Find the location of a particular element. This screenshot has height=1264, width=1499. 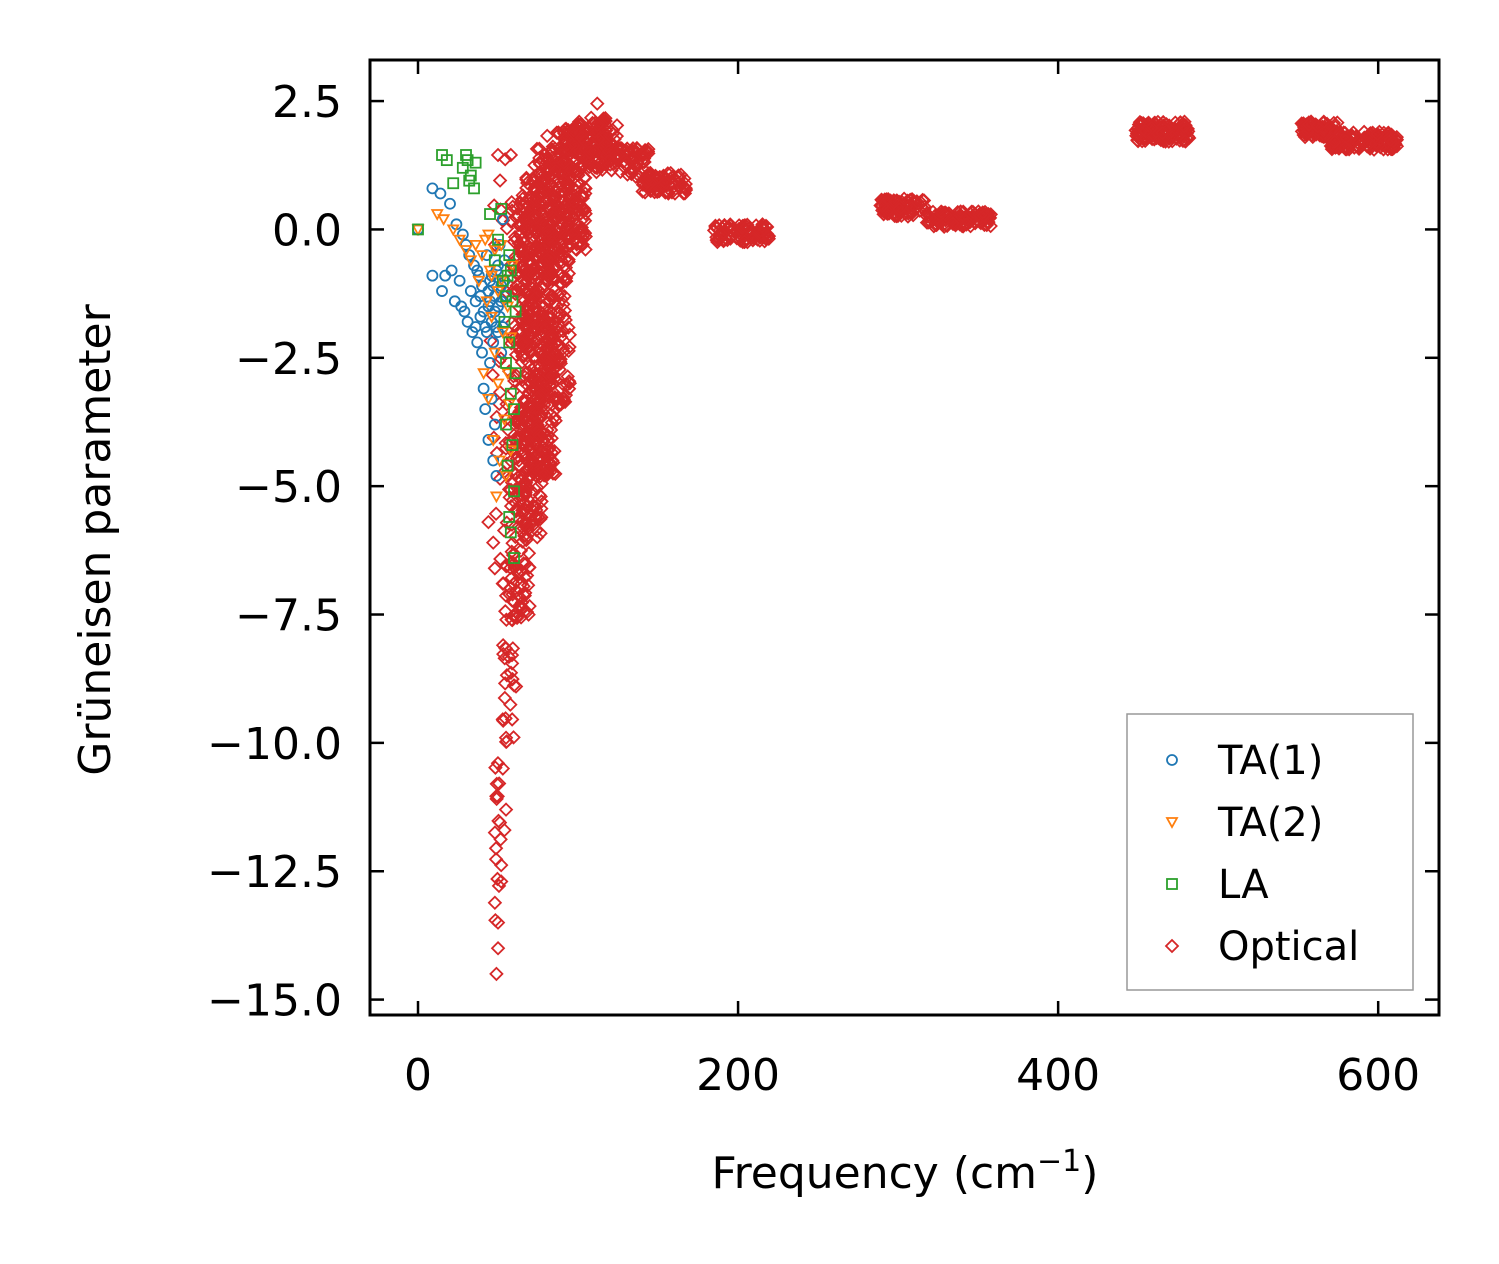

y-tick-label: −7.5 is located at coordinates (288, 616).